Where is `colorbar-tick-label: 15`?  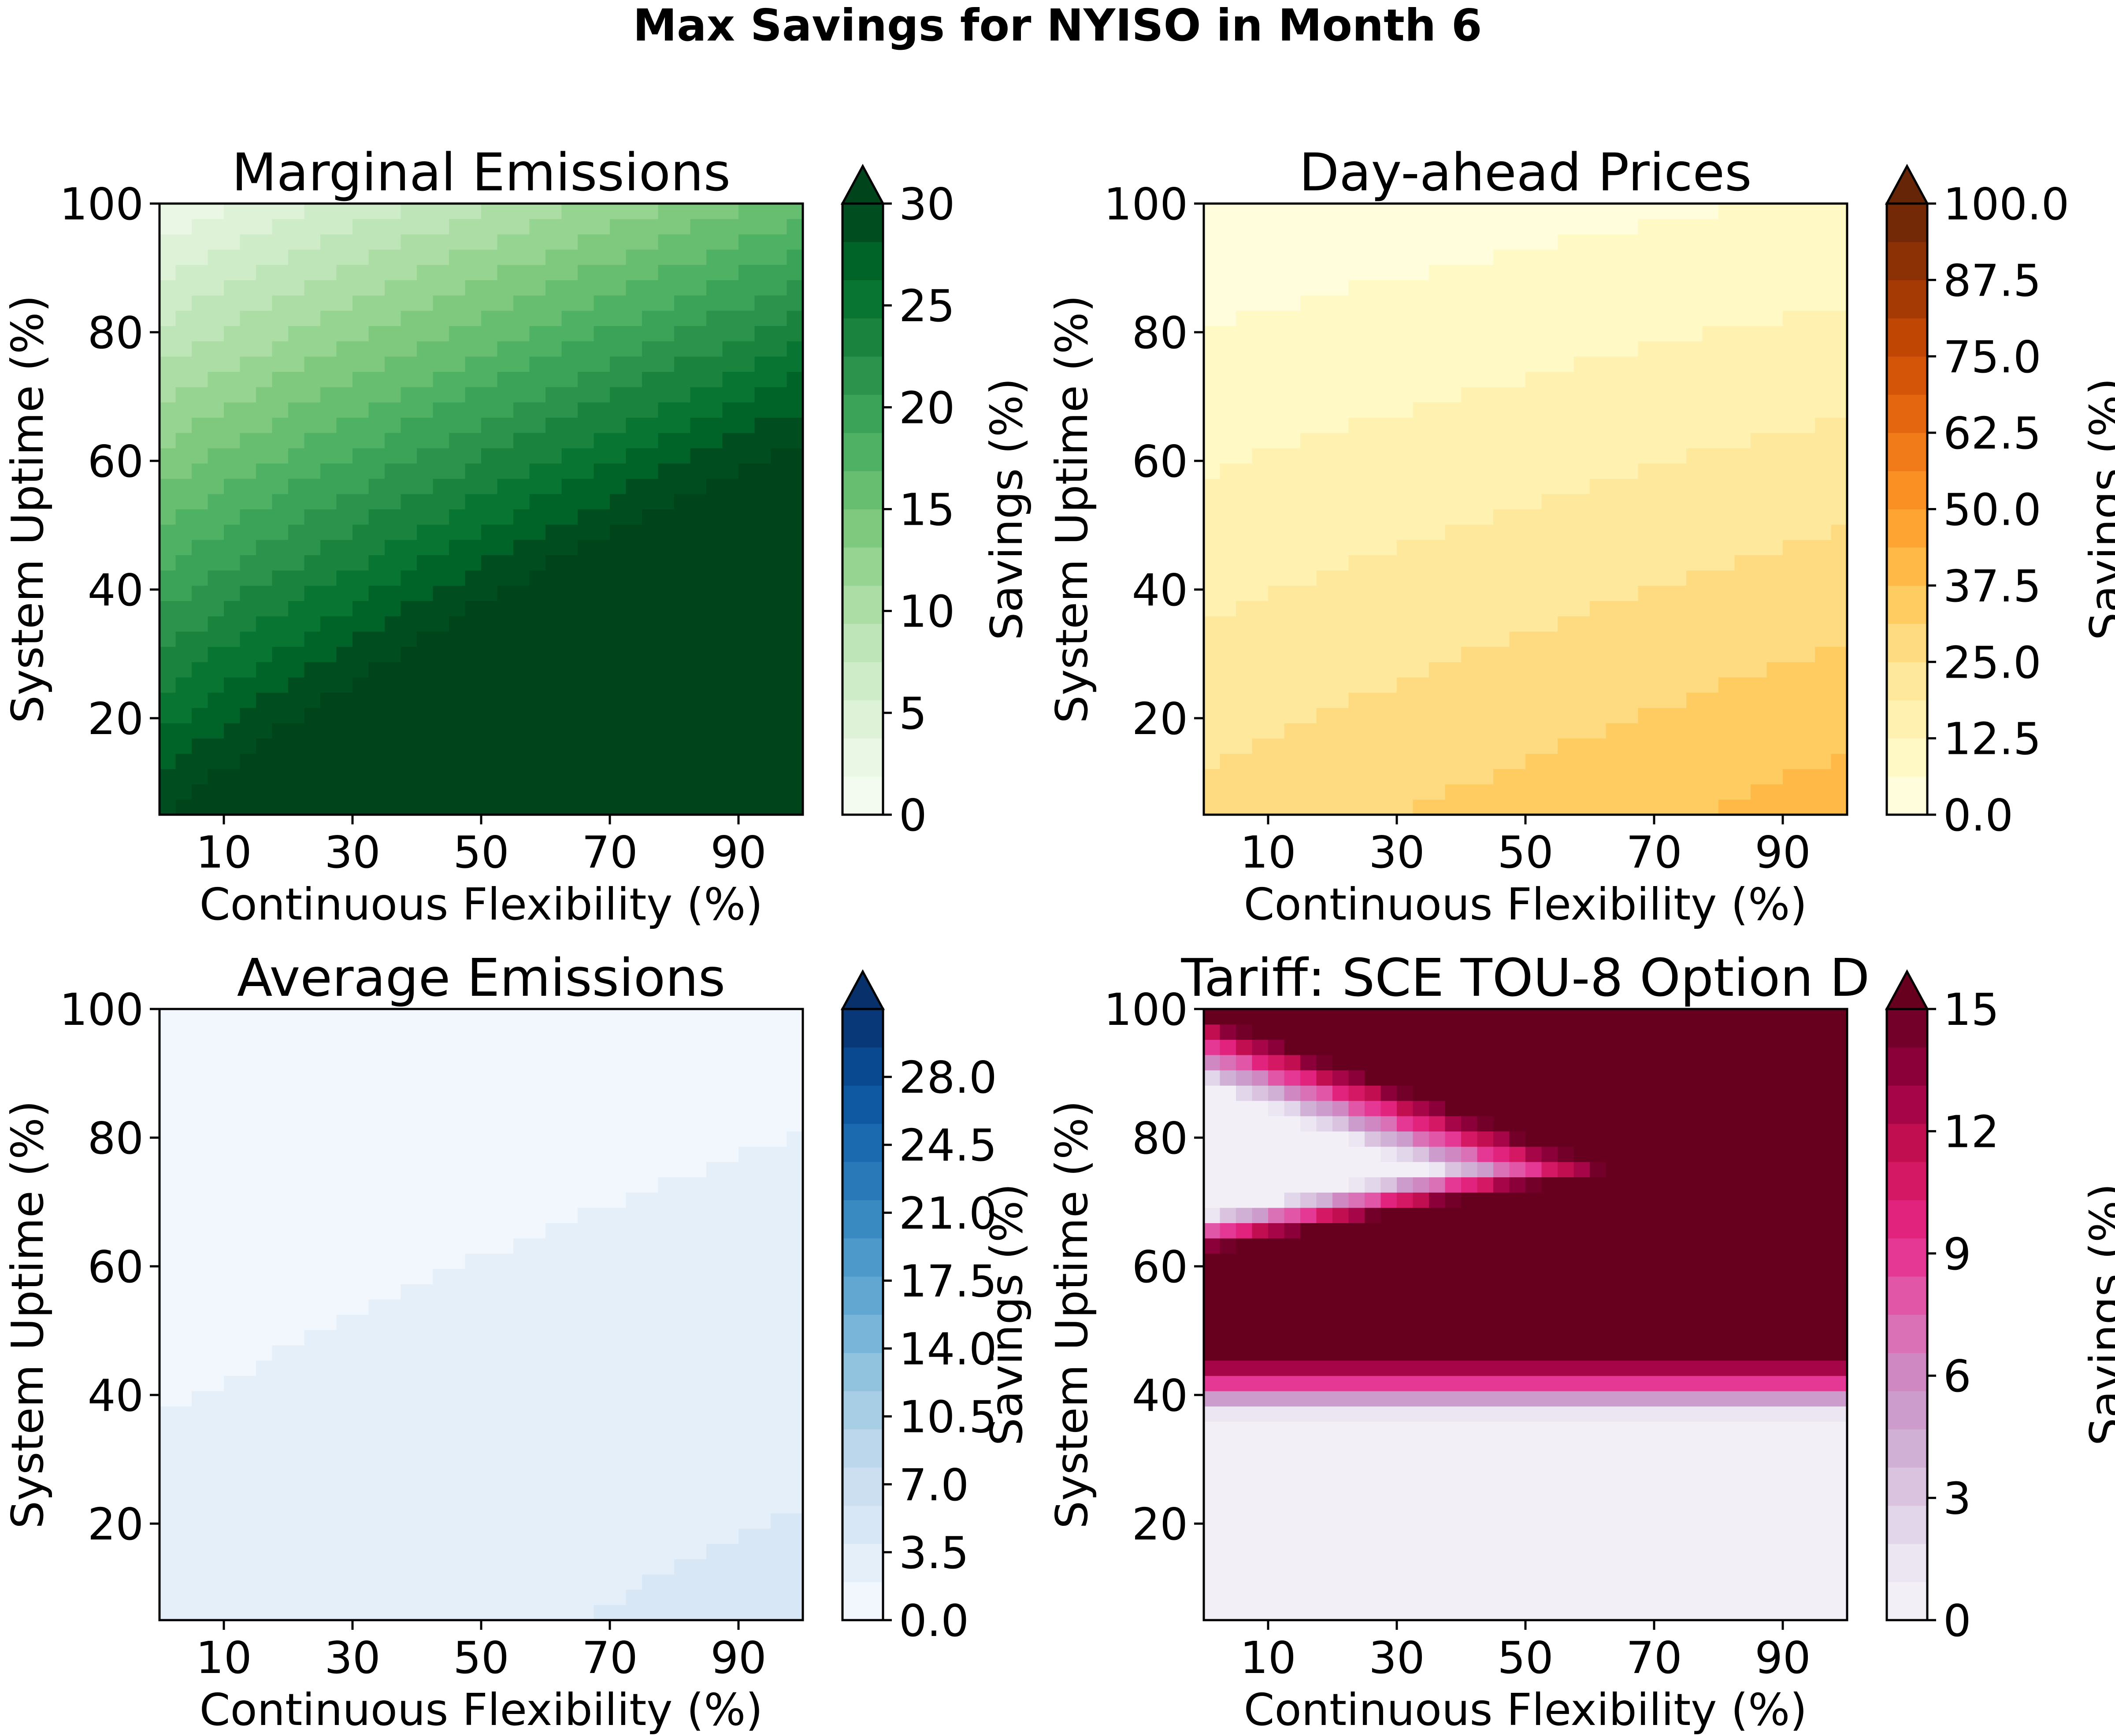 colorbar-tick-label: 15 is located at coordinates (927, 510).